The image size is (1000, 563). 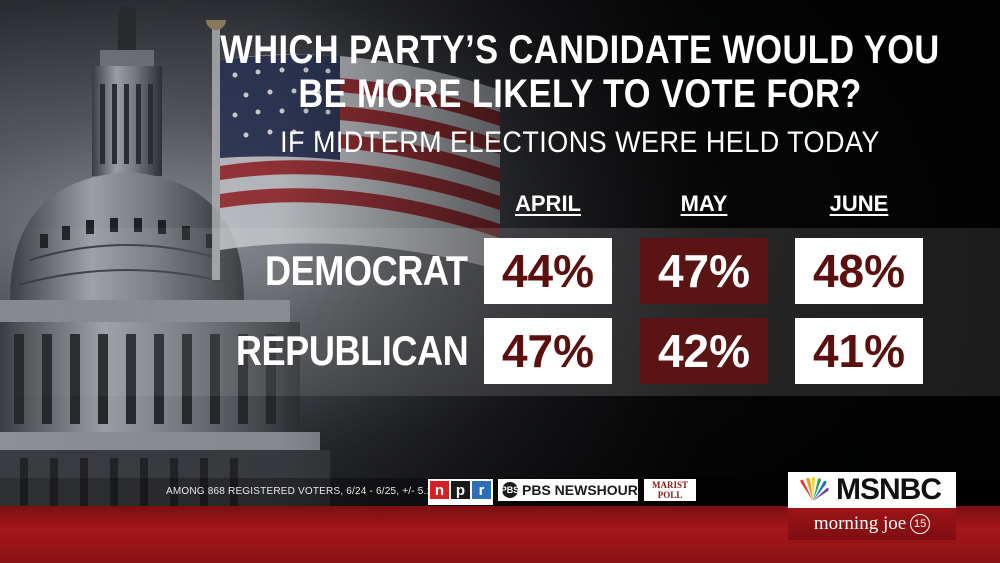 I want to click on peacock-icon, so click(x=814, y=489).